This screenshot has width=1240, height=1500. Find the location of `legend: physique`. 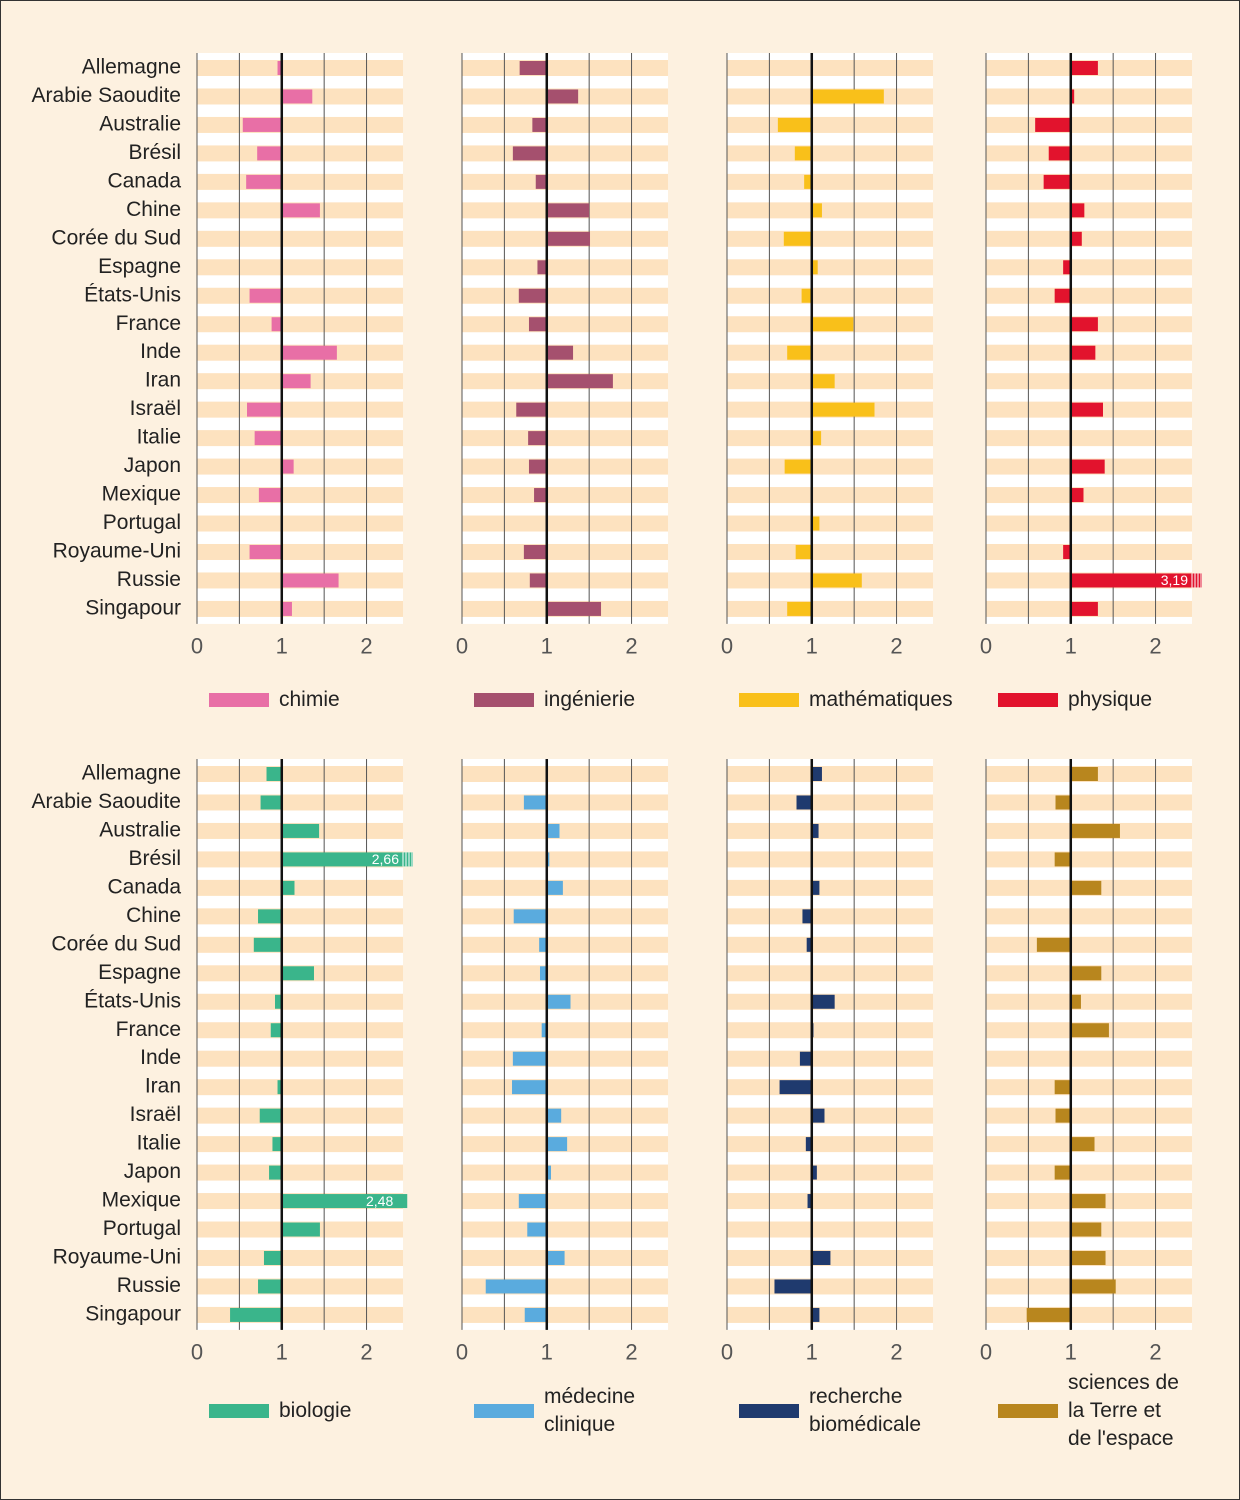

legend: physique is located at coordinates (1090, 700).